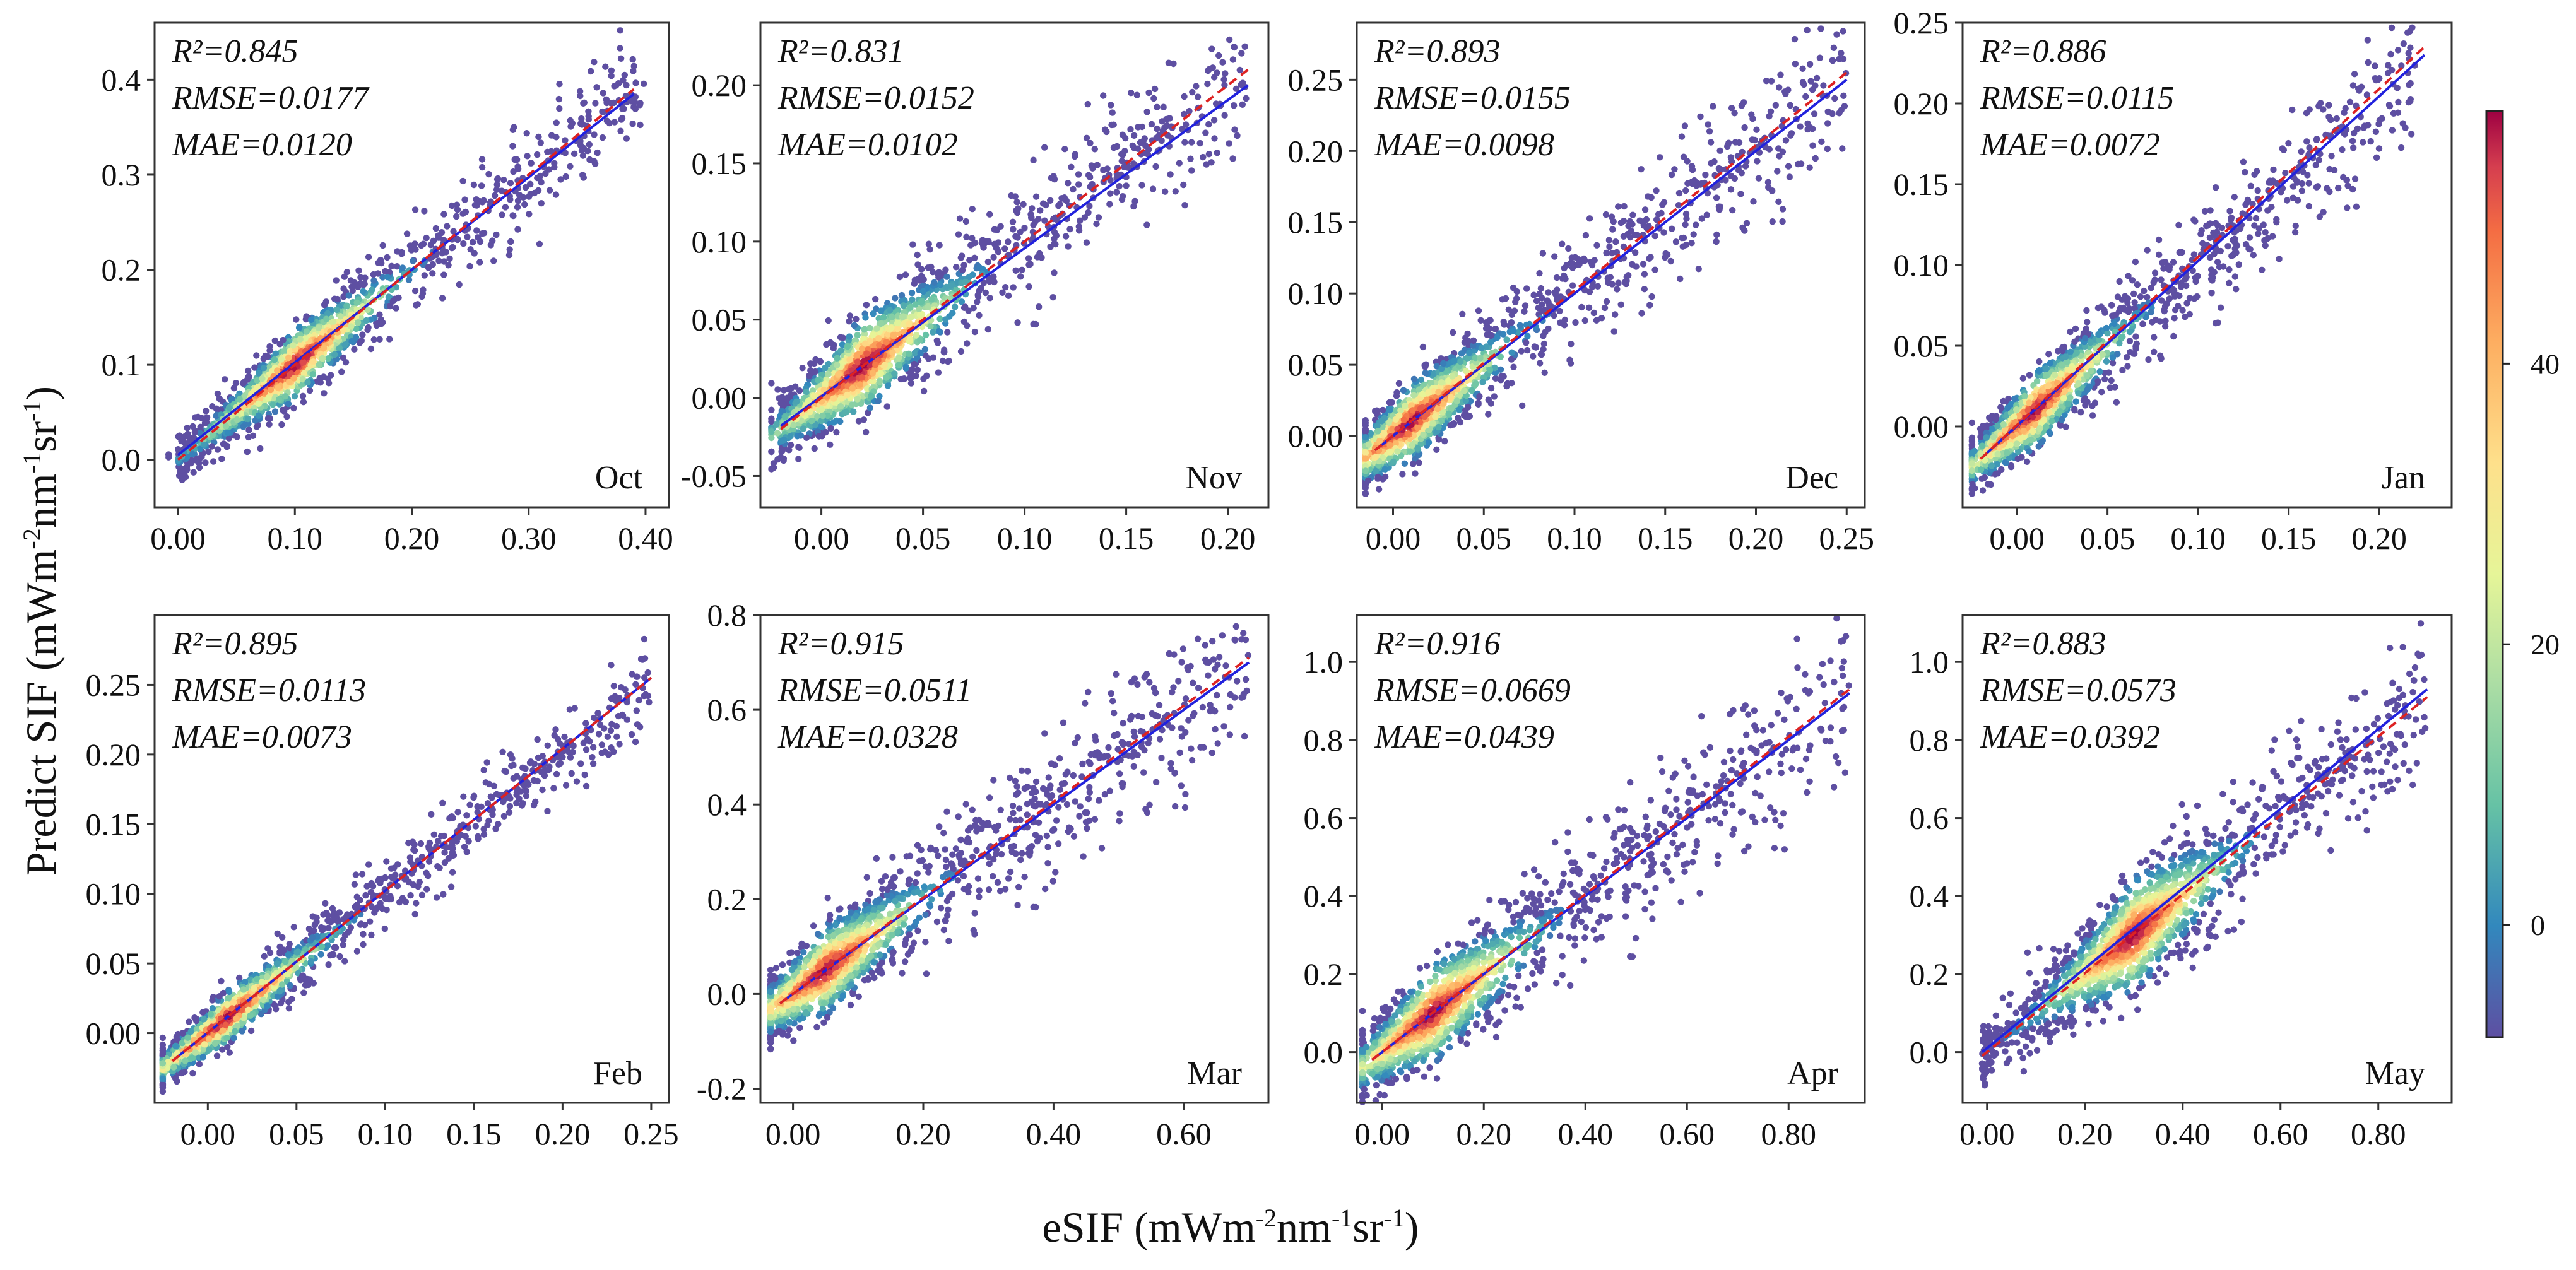 Image resolution: width=2576 pixels, height=1270 pixels. I want to click on rmse-annotation: RMSE=0.0152, so click(876, 98).